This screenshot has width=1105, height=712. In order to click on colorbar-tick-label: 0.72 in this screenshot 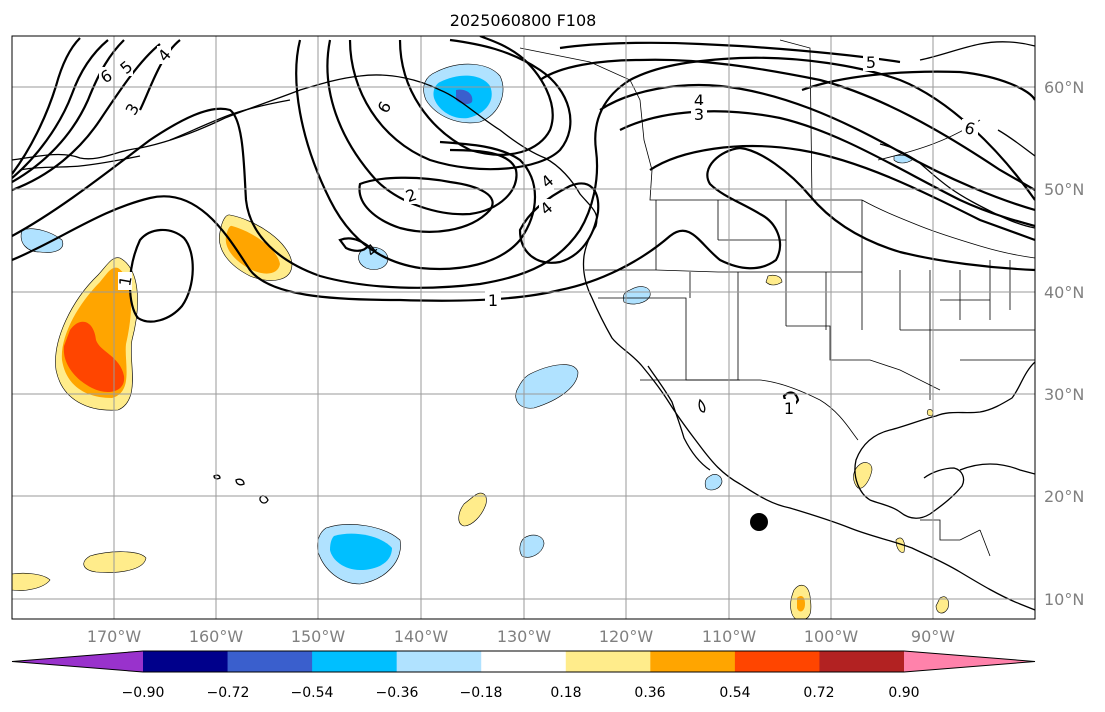, I will do `click(818, 693)`.